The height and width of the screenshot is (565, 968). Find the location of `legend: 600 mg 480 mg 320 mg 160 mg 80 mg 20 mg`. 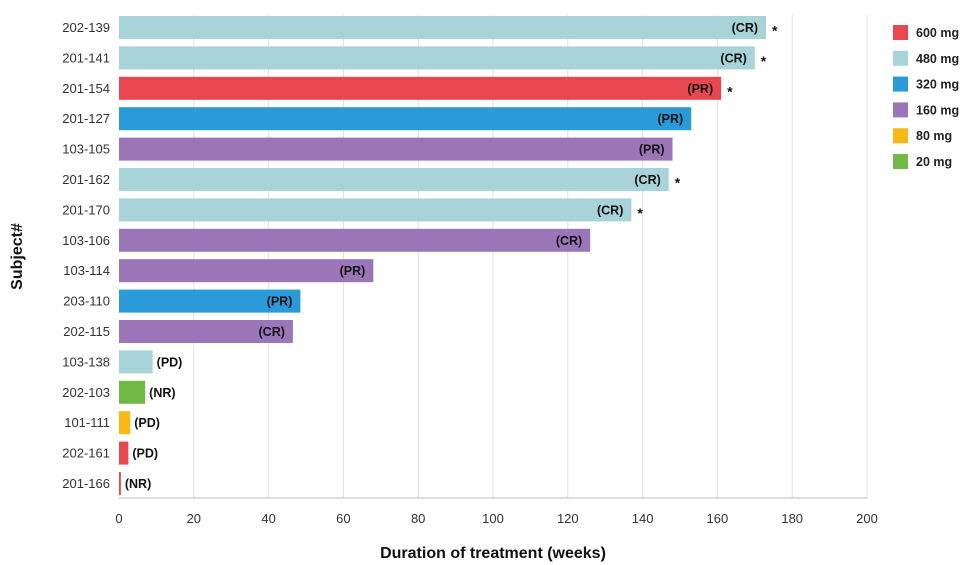

legend: 600 mg 480 mg 320 mg 160 mg 80 mg 20 mg is located at coordinates (926, 97).